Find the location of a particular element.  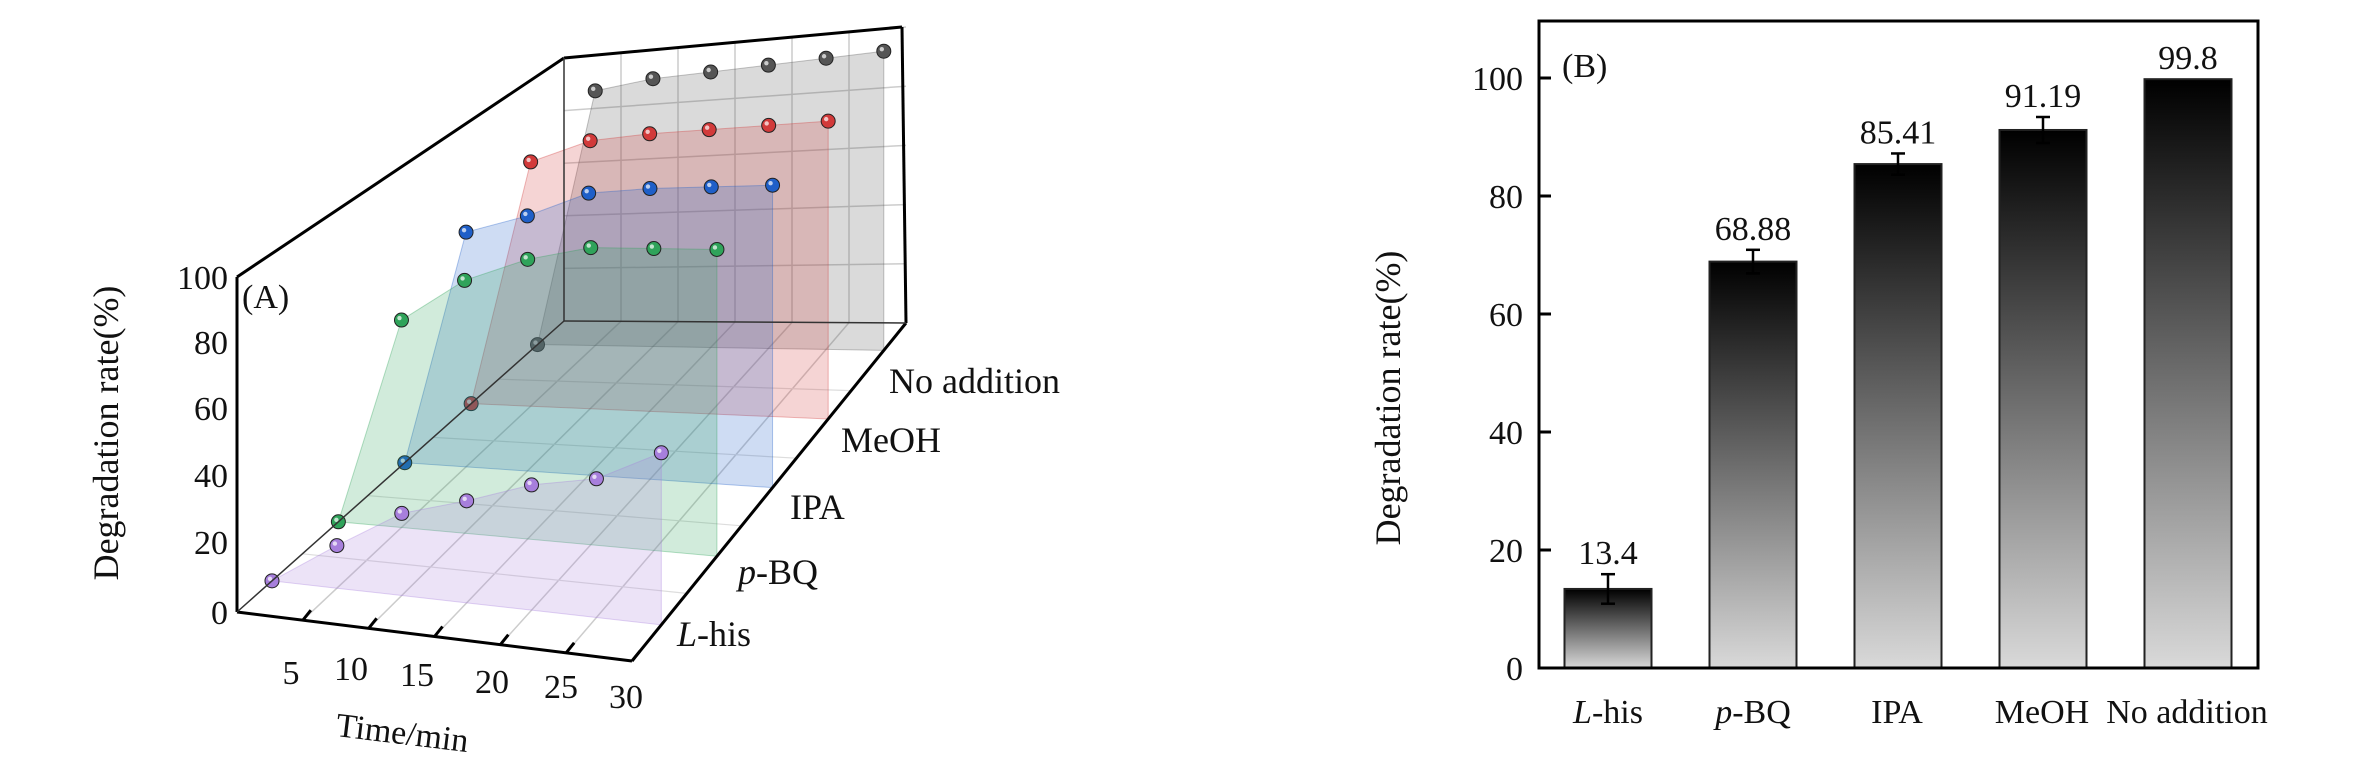

a-x-tick: 15 is located at coordinates (417, 675).